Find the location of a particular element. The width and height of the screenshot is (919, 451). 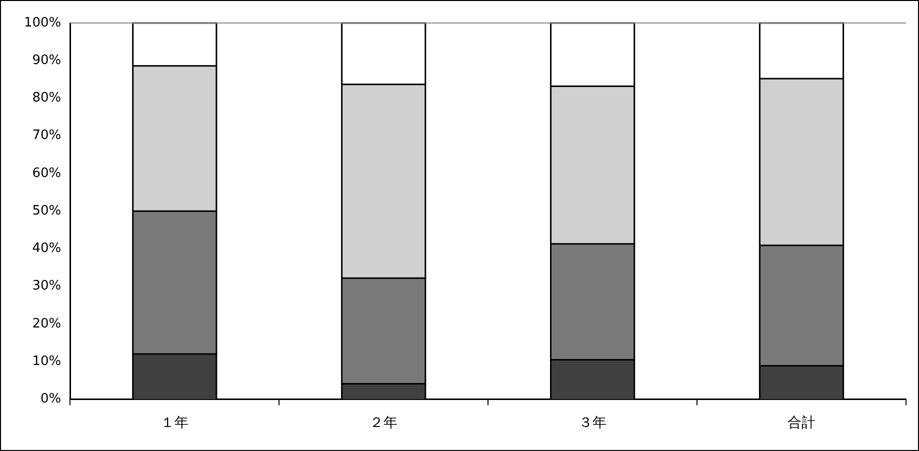

y-tick-label: 0% is located at coordinates (51, 399).